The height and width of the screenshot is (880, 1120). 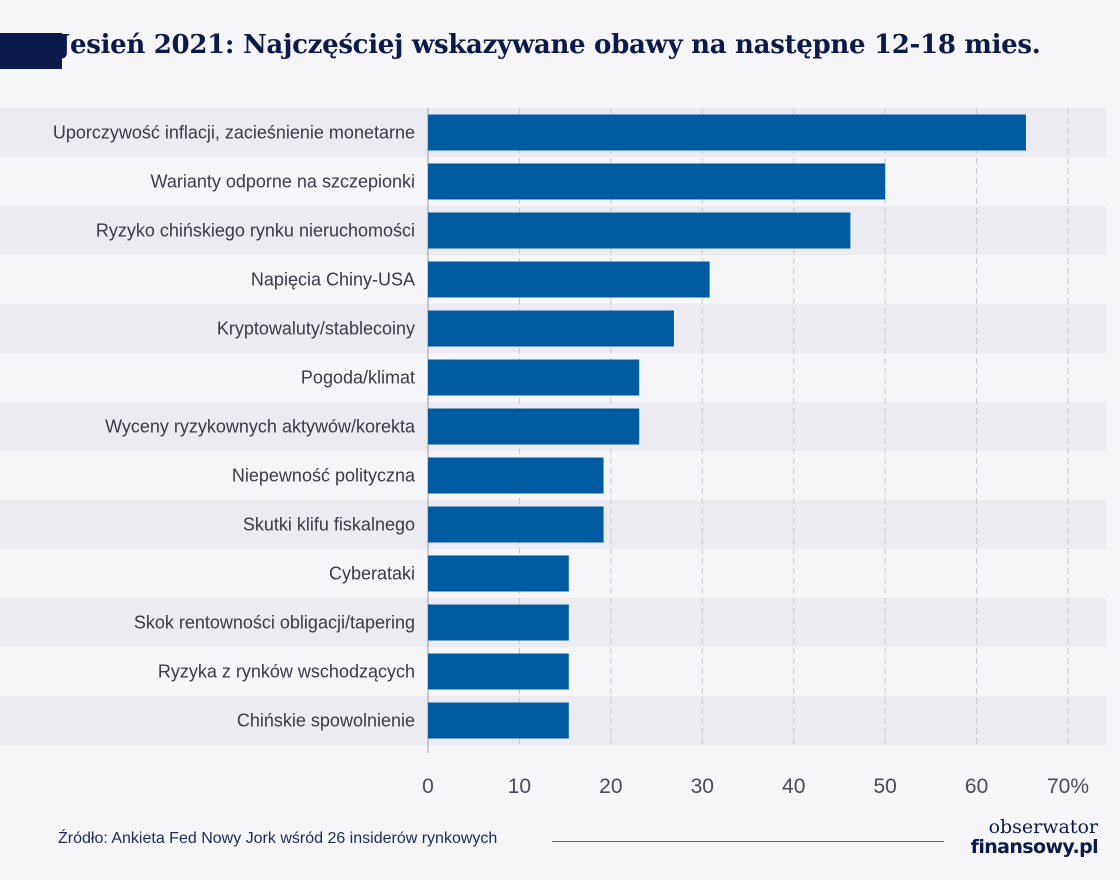 What do you see at coordinates (260, 427) in the screenshot?
I see `category-label: Wyceny ryzykownych aktywów/korekta` at bounding box center [260, 427].